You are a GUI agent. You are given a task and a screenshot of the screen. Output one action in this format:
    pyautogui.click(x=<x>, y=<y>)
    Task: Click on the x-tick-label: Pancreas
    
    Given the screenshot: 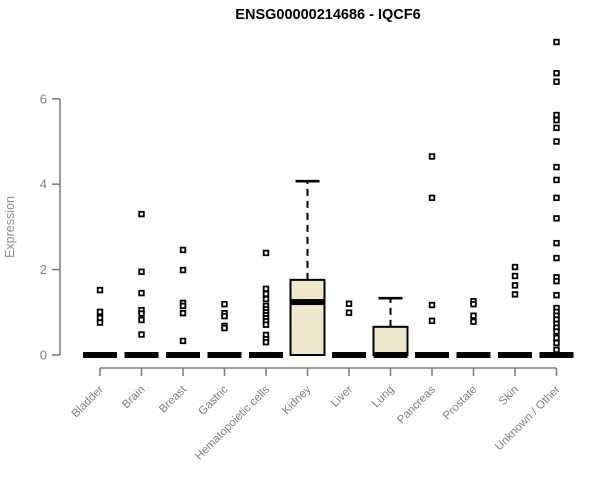 What is the action you would take?
    pyautogui.click(x=416, y=404)
    